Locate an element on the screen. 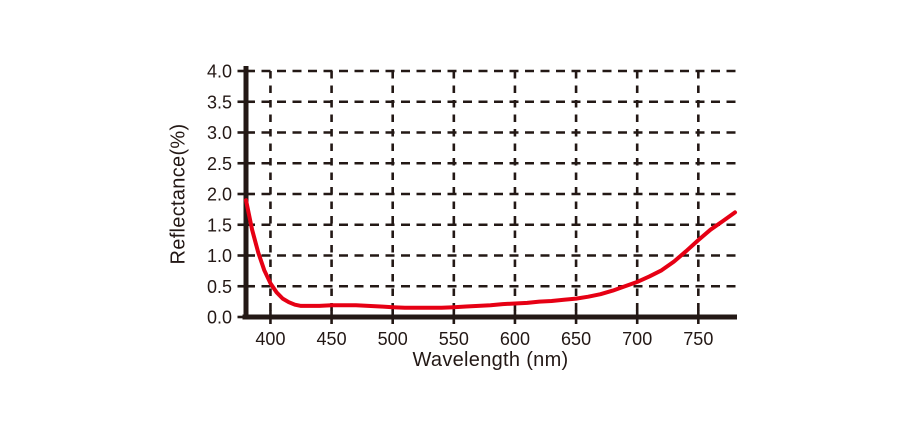 This screenshot has height=440, width=924. y-tick-label: 2.0 is located at coordinates (219, 195).